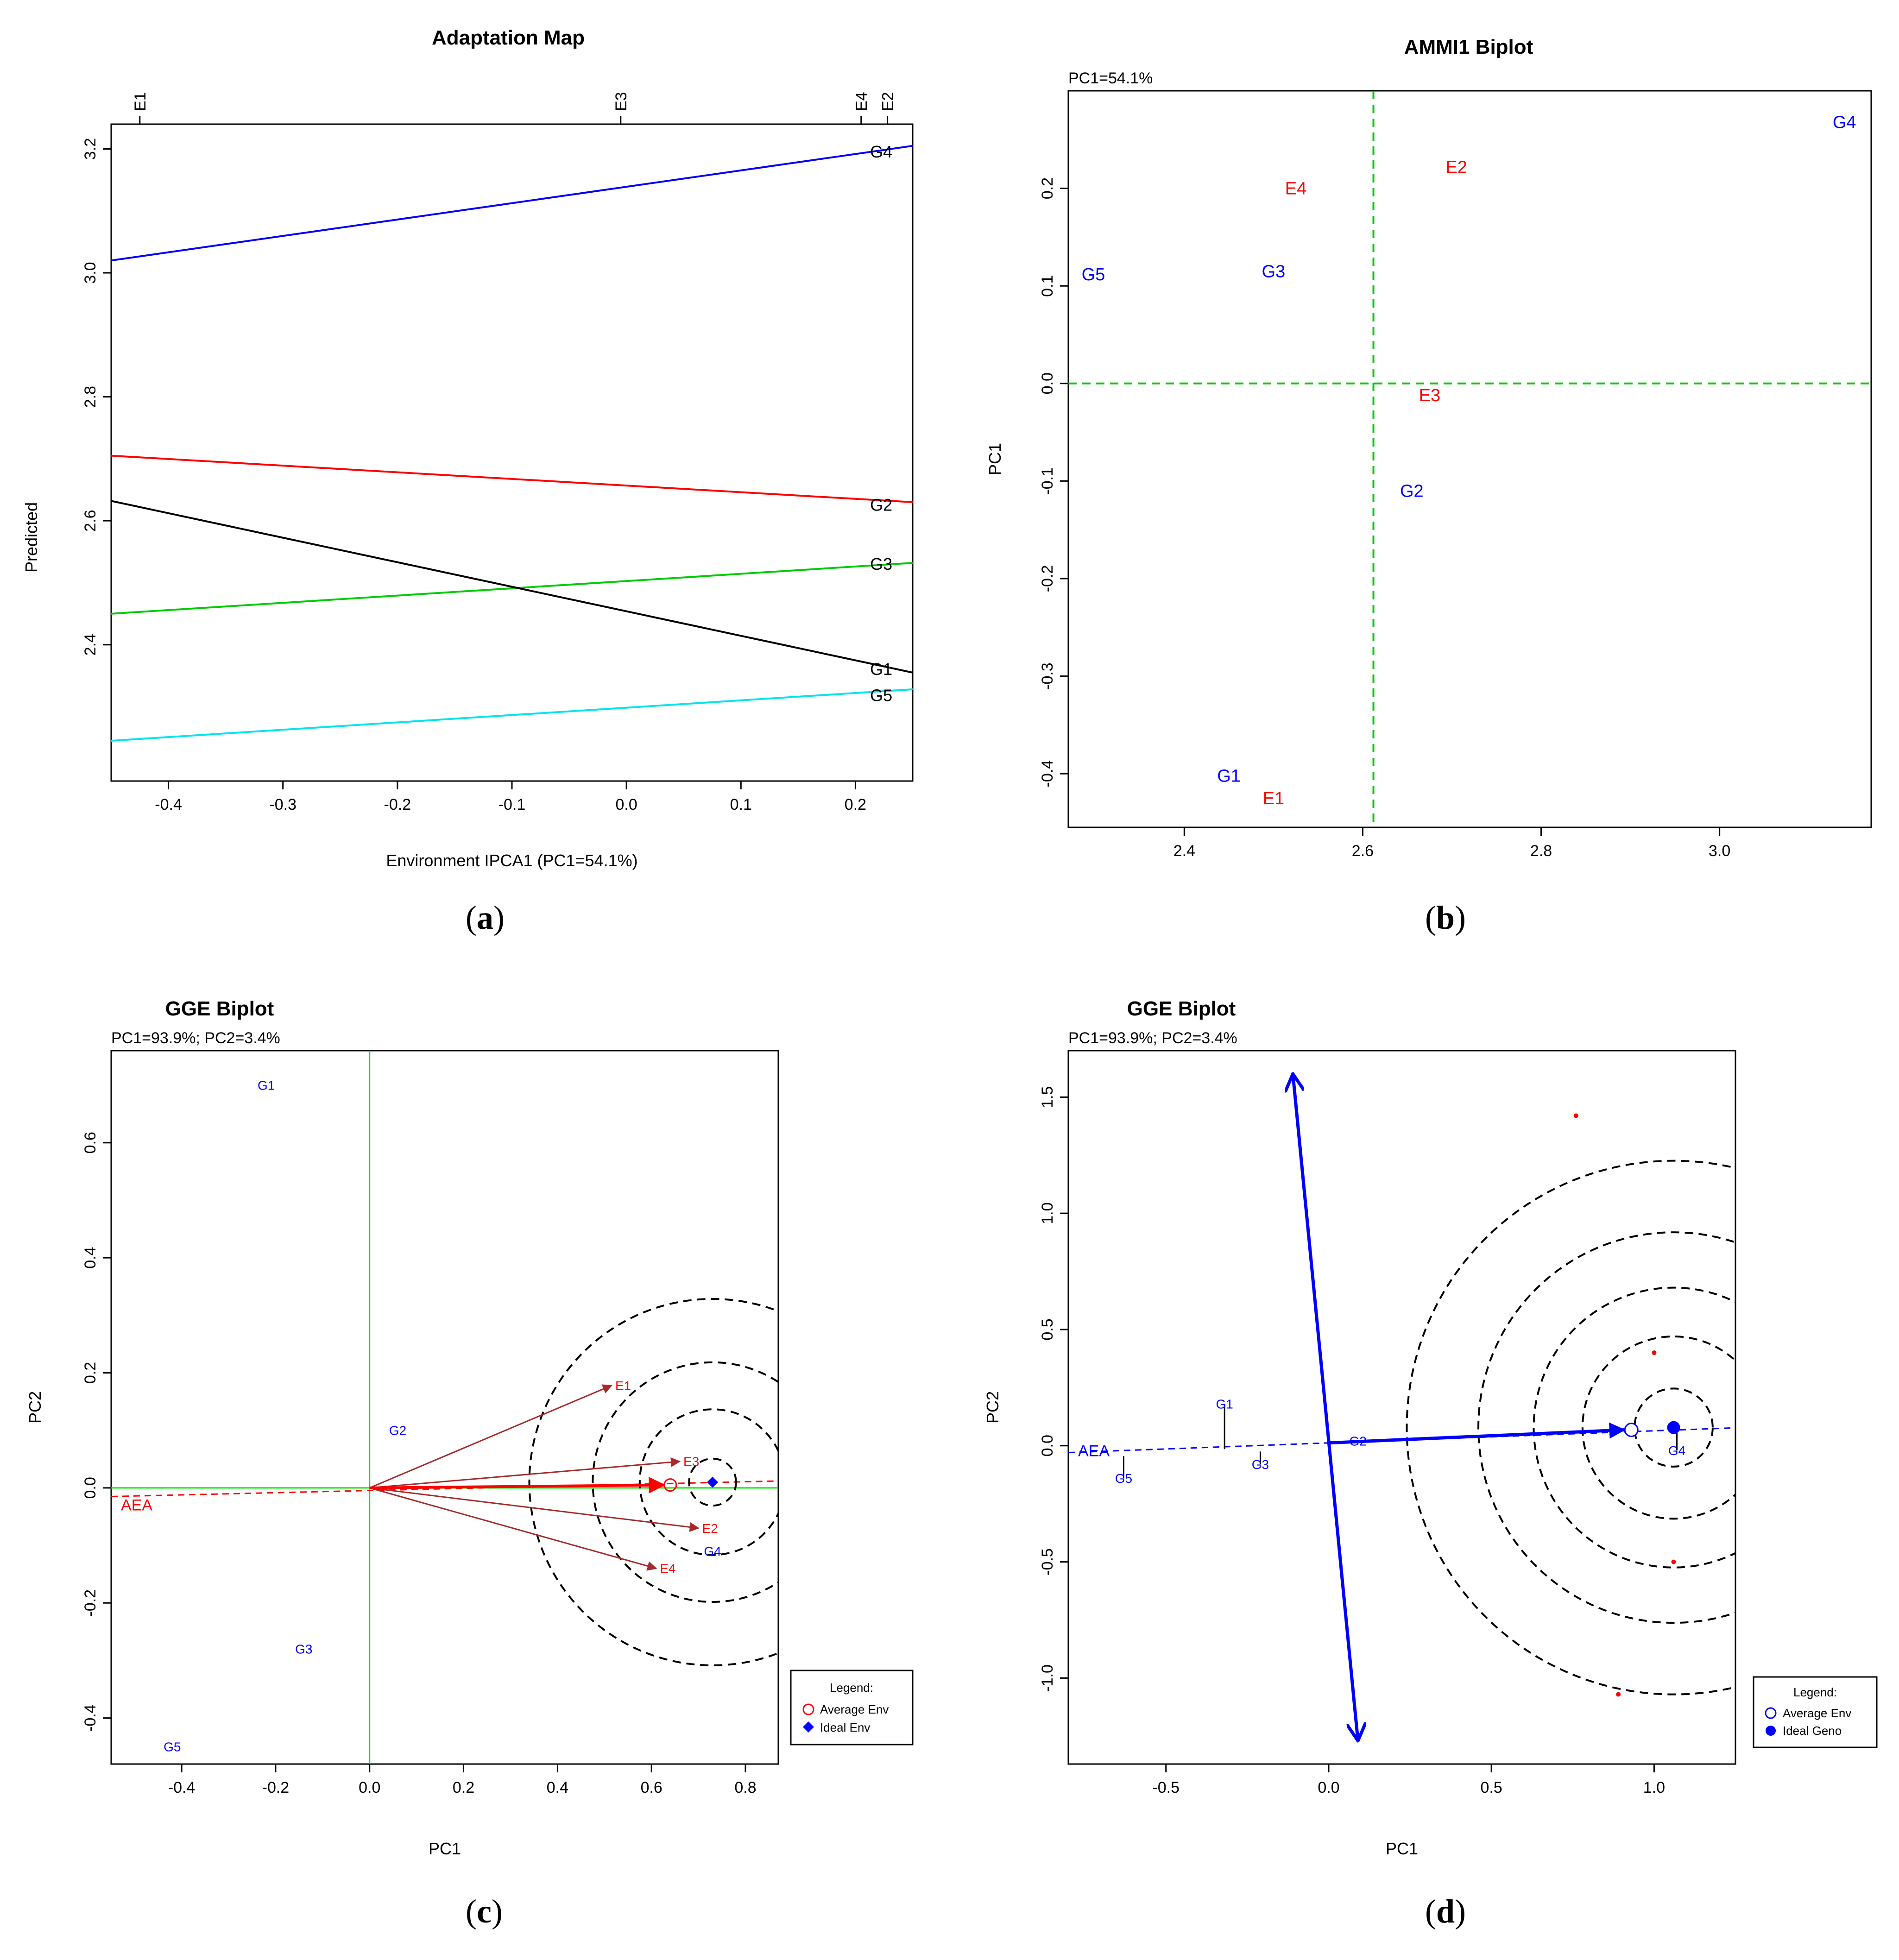 This screenshot has height=1960, width=1899. Describe the element at coordinates (1047, 774) in the screenshot. I see `chart-b-ytick-label: -0.4` at that location.